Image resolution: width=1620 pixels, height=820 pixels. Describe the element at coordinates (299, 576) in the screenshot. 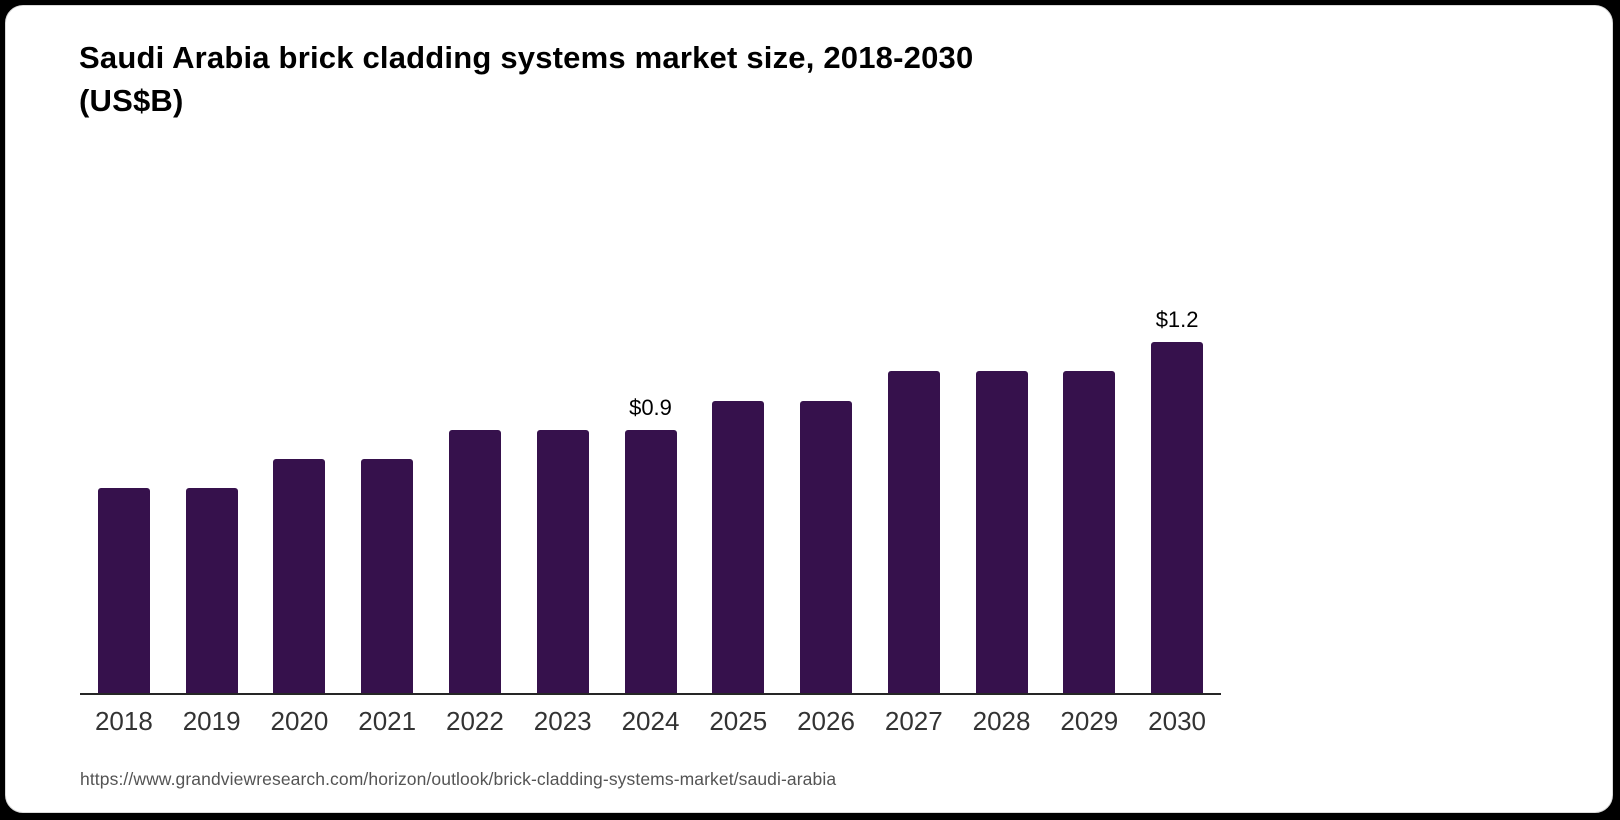

I see `bar-2020` at that location.